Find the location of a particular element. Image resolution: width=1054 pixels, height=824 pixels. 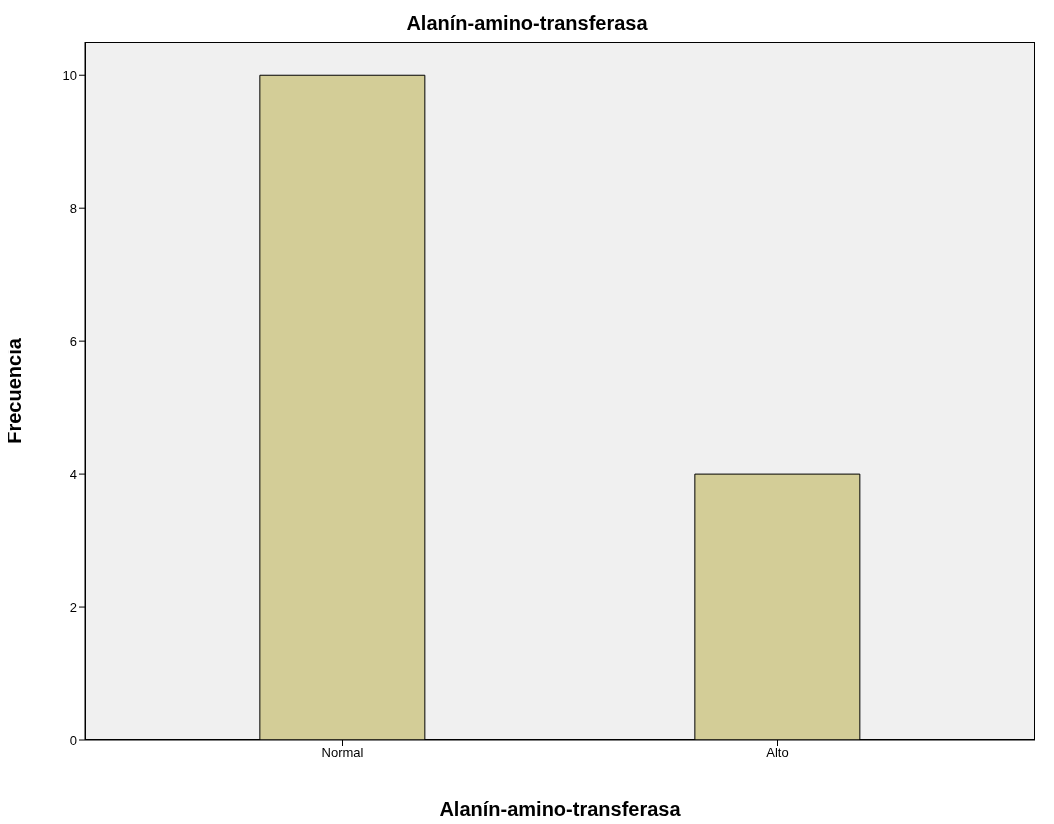

y-tick-label: 10 is located at coordinates (69, 75).